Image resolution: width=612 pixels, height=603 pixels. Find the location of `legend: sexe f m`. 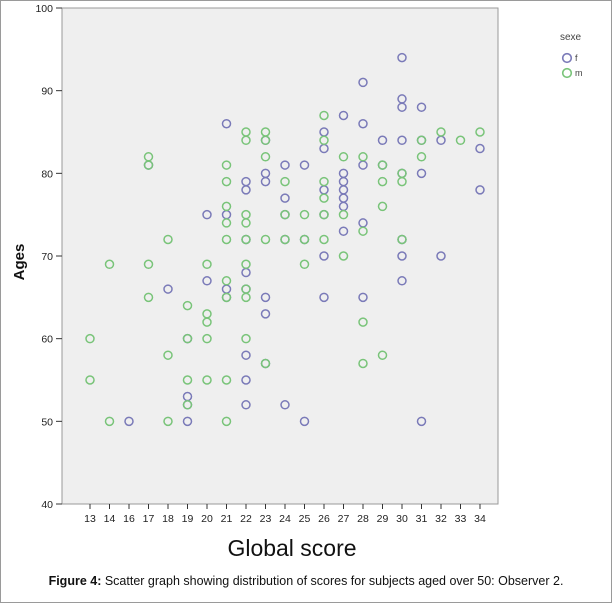

legend: sexe f m is located at coordinates (571, 55).